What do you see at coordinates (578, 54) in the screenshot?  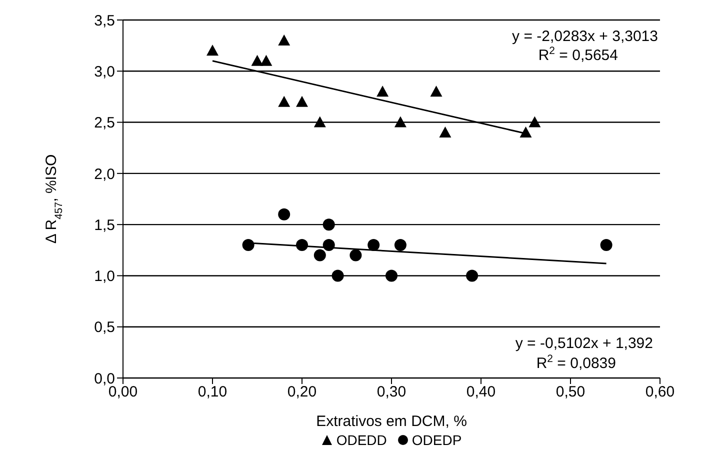 I see `annotation: R$^{2}$ = 0,5654` at bounding box center [578, 54].